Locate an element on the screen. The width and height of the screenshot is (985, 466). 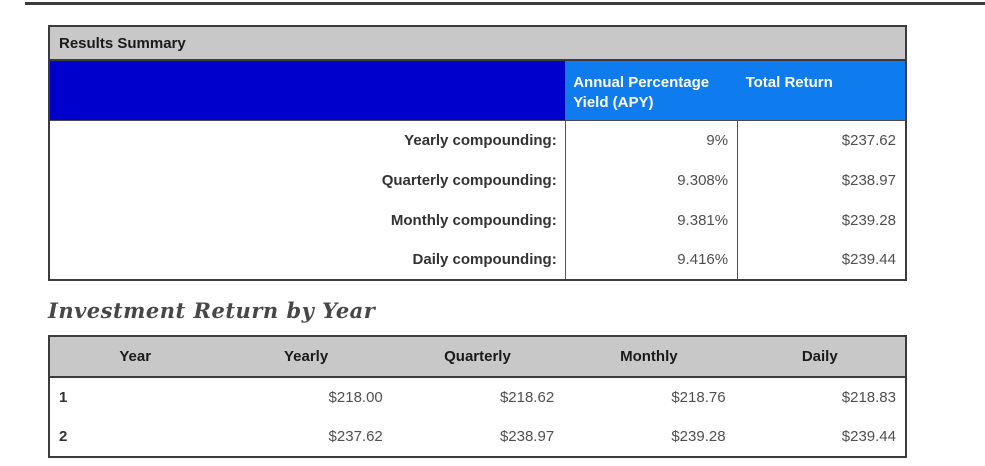
top-divider is located at coordinates (505, 3).